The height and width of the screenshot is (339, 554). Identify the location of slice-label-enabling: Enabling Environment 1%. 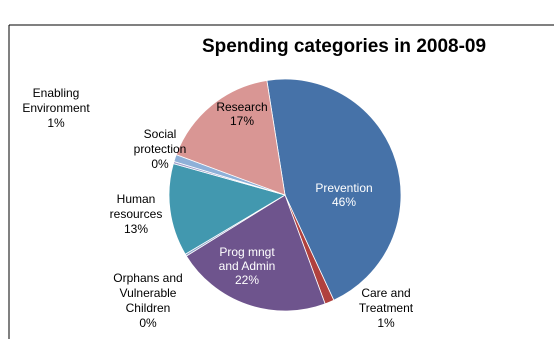
(56, 108).